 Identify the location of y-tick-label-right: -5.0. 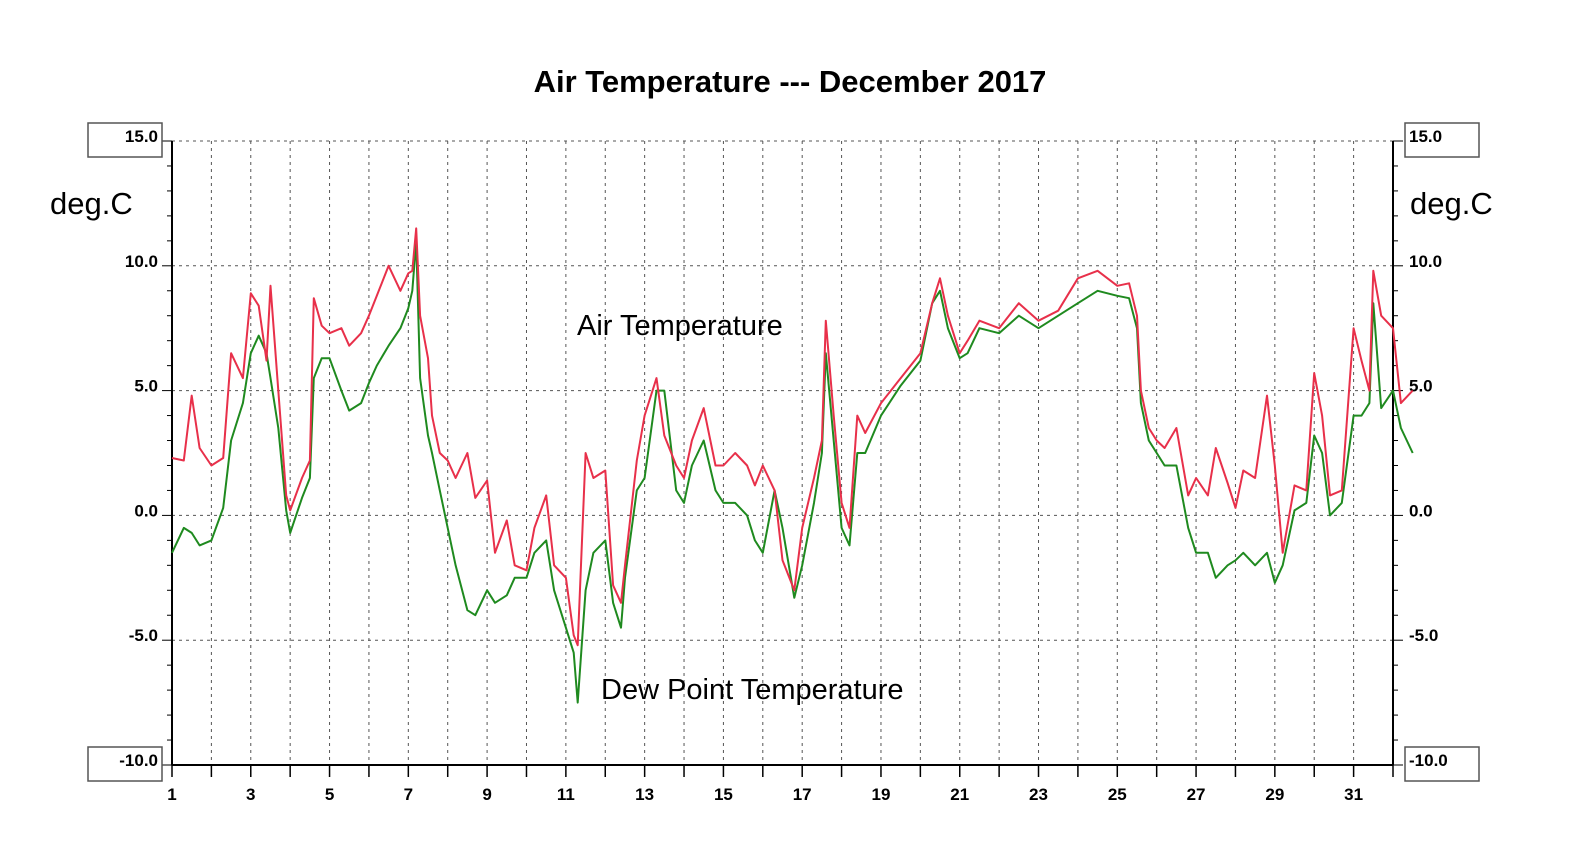
(1423, 635).